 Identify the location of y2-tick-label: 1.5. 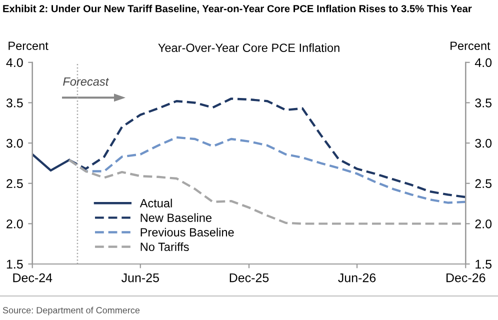
(484, 264).